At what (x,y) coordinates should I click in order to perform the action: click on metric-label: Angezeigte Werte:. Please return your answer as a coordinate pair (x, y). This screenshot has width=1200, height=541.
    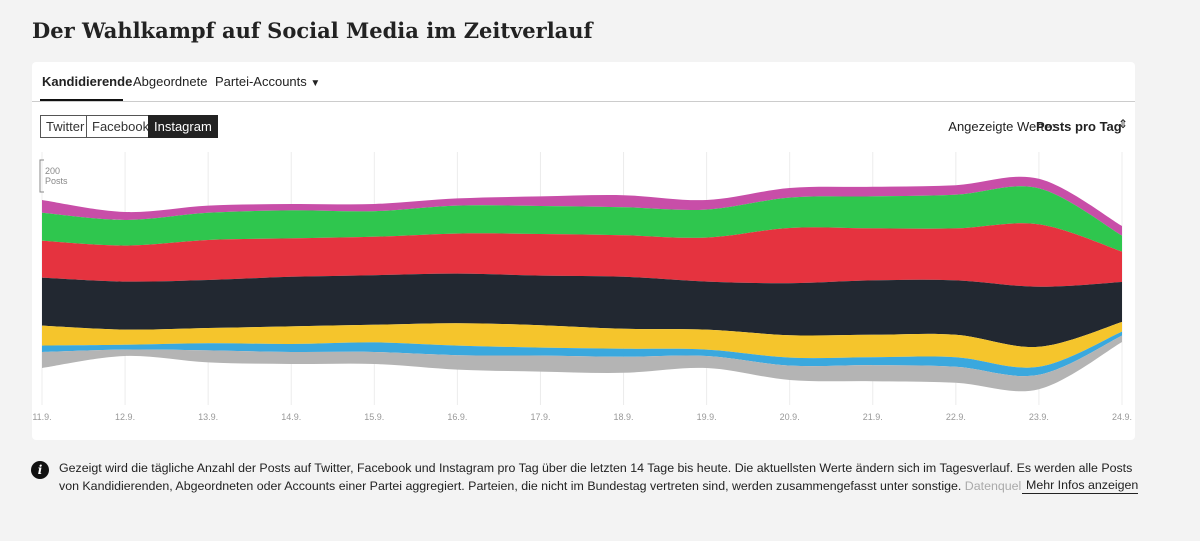
    Looking at the image, I should click on (1001, 126).